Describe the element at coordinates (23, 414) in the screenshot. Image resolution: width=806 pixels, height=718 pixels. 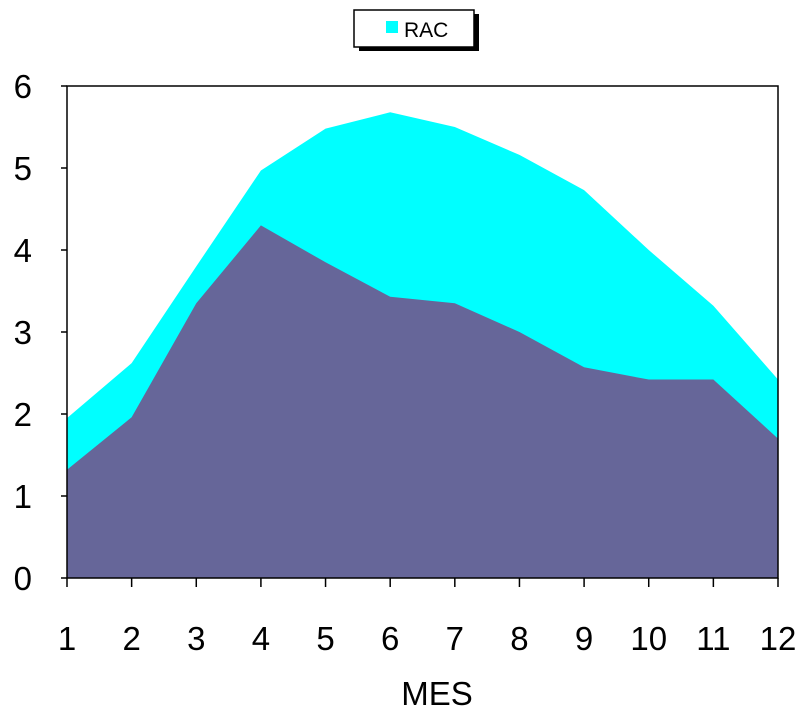
I see `y-tick-label-2: 2` at that location.